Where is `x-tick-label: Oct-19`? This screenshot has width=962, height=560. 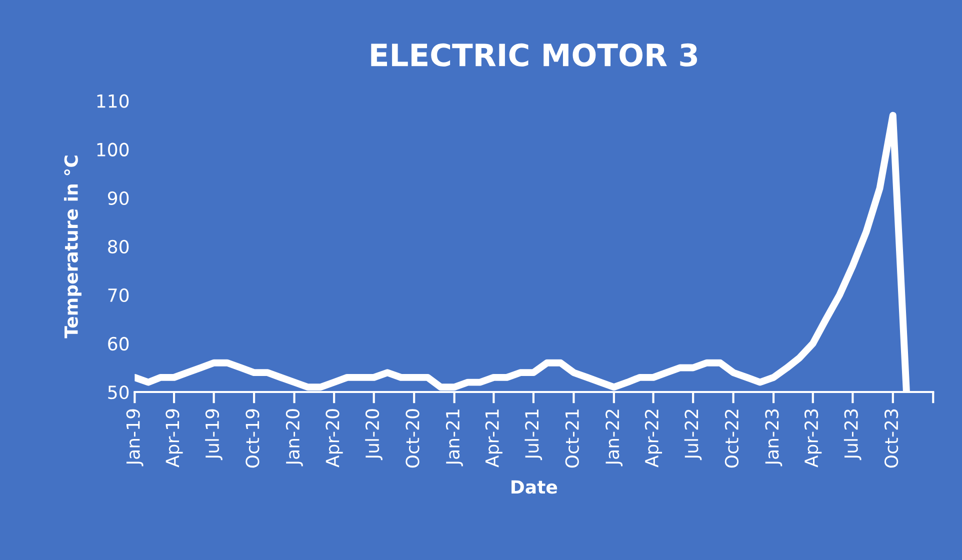 x-tick-label: Oct-19 is located at coordinates (253, 438).